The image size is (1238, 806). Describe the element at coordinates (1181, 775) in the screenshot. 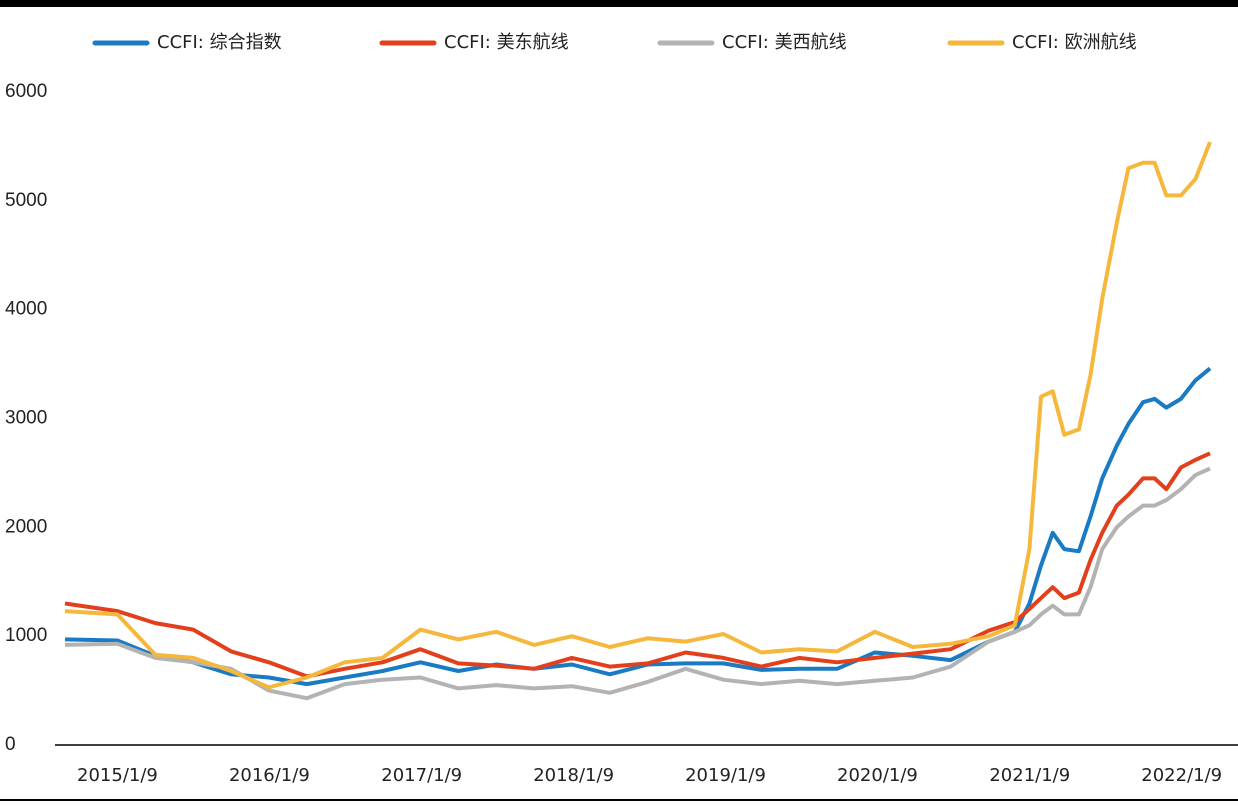

I see `x-tick-label: 2022/1/9` at that location.